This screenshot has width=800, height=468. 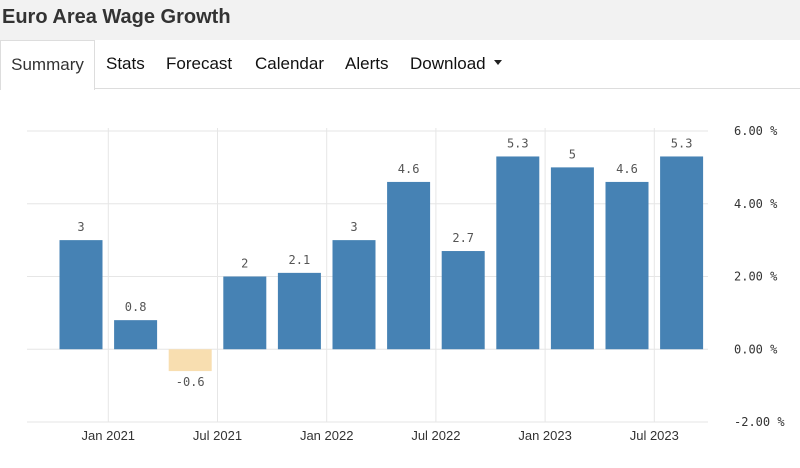 I want to click on bar-value-label: -0.6, so click(x=190, y=382).